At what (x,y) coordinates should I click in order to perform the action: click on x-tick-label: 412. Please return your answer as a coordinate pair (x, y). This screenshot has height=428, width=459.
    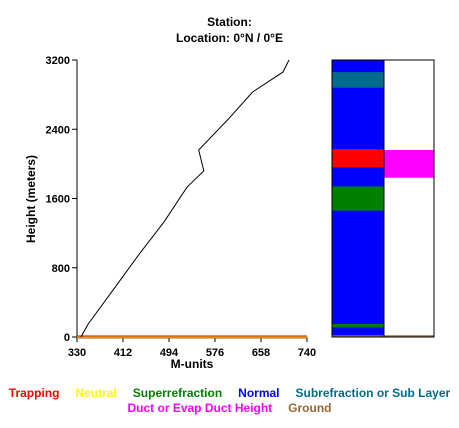
    Looking at the image, I should click on (123, 353).